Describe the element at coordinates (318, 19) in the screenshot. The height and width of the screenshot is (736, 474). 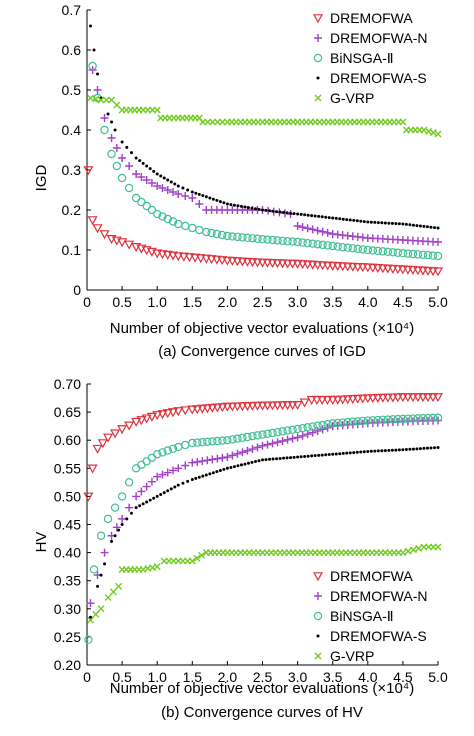
I see `legend-marker-dremofwa` at that location.